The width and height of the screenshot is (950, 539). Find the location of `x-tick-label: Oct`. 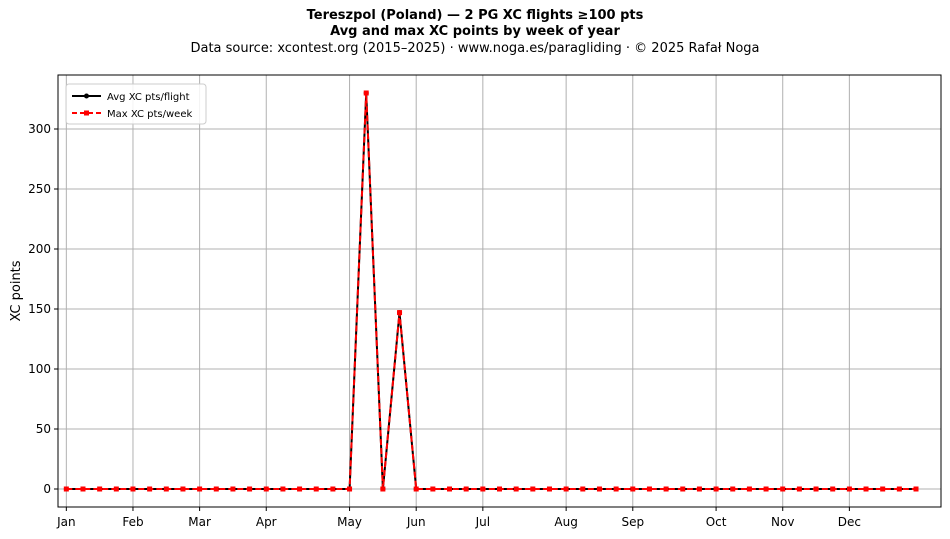

x-tick-label: Oct is located at coordinates (716, 522).